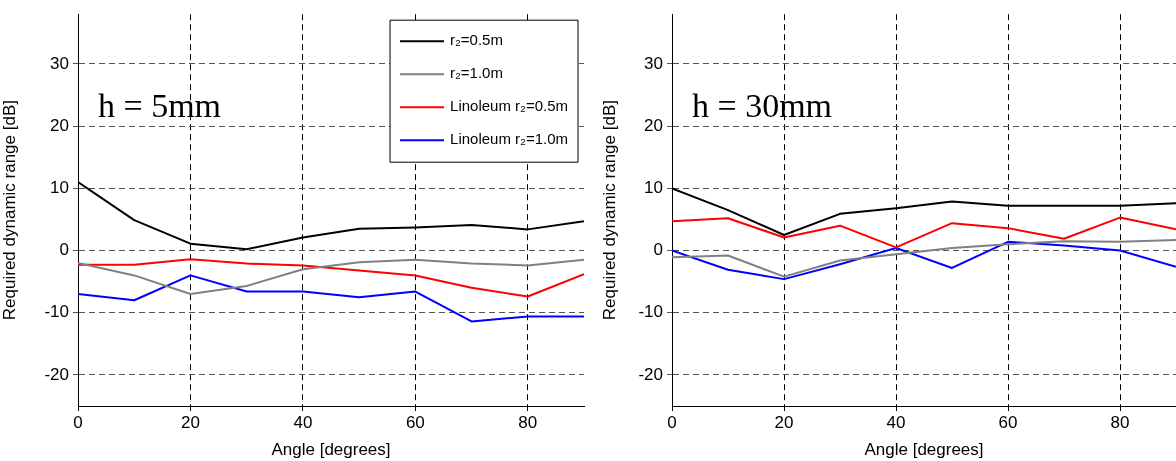 The height and width of the screenshot is (461, 1176). Describe the element at coordinates (509, 106) in the screenshot. I see `legend-label: Linoleum r₂=0.5m` at that location.